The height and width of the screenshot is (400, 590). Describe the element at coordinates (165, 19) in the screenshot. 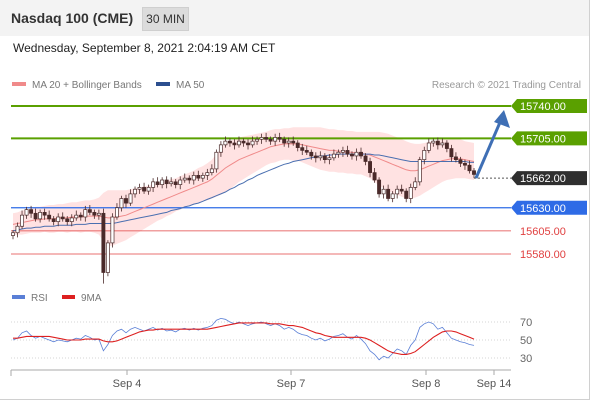

I see `timeframe-button: 30 MIN` at that location.